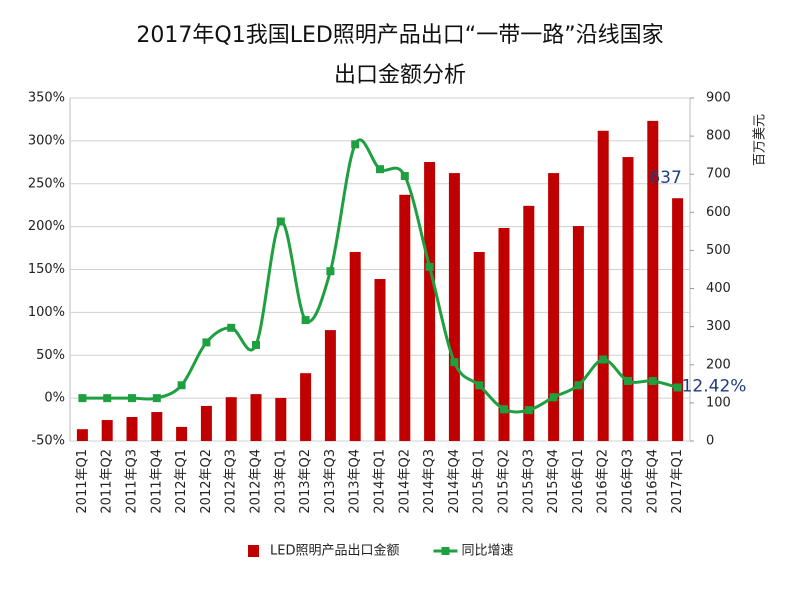 The height and width of the screenshot is (600, 800). What do you see at coordinates (718, 212) in the screenshot?
I see `y2-tick-label: 600` at bounding box center [718, 212].